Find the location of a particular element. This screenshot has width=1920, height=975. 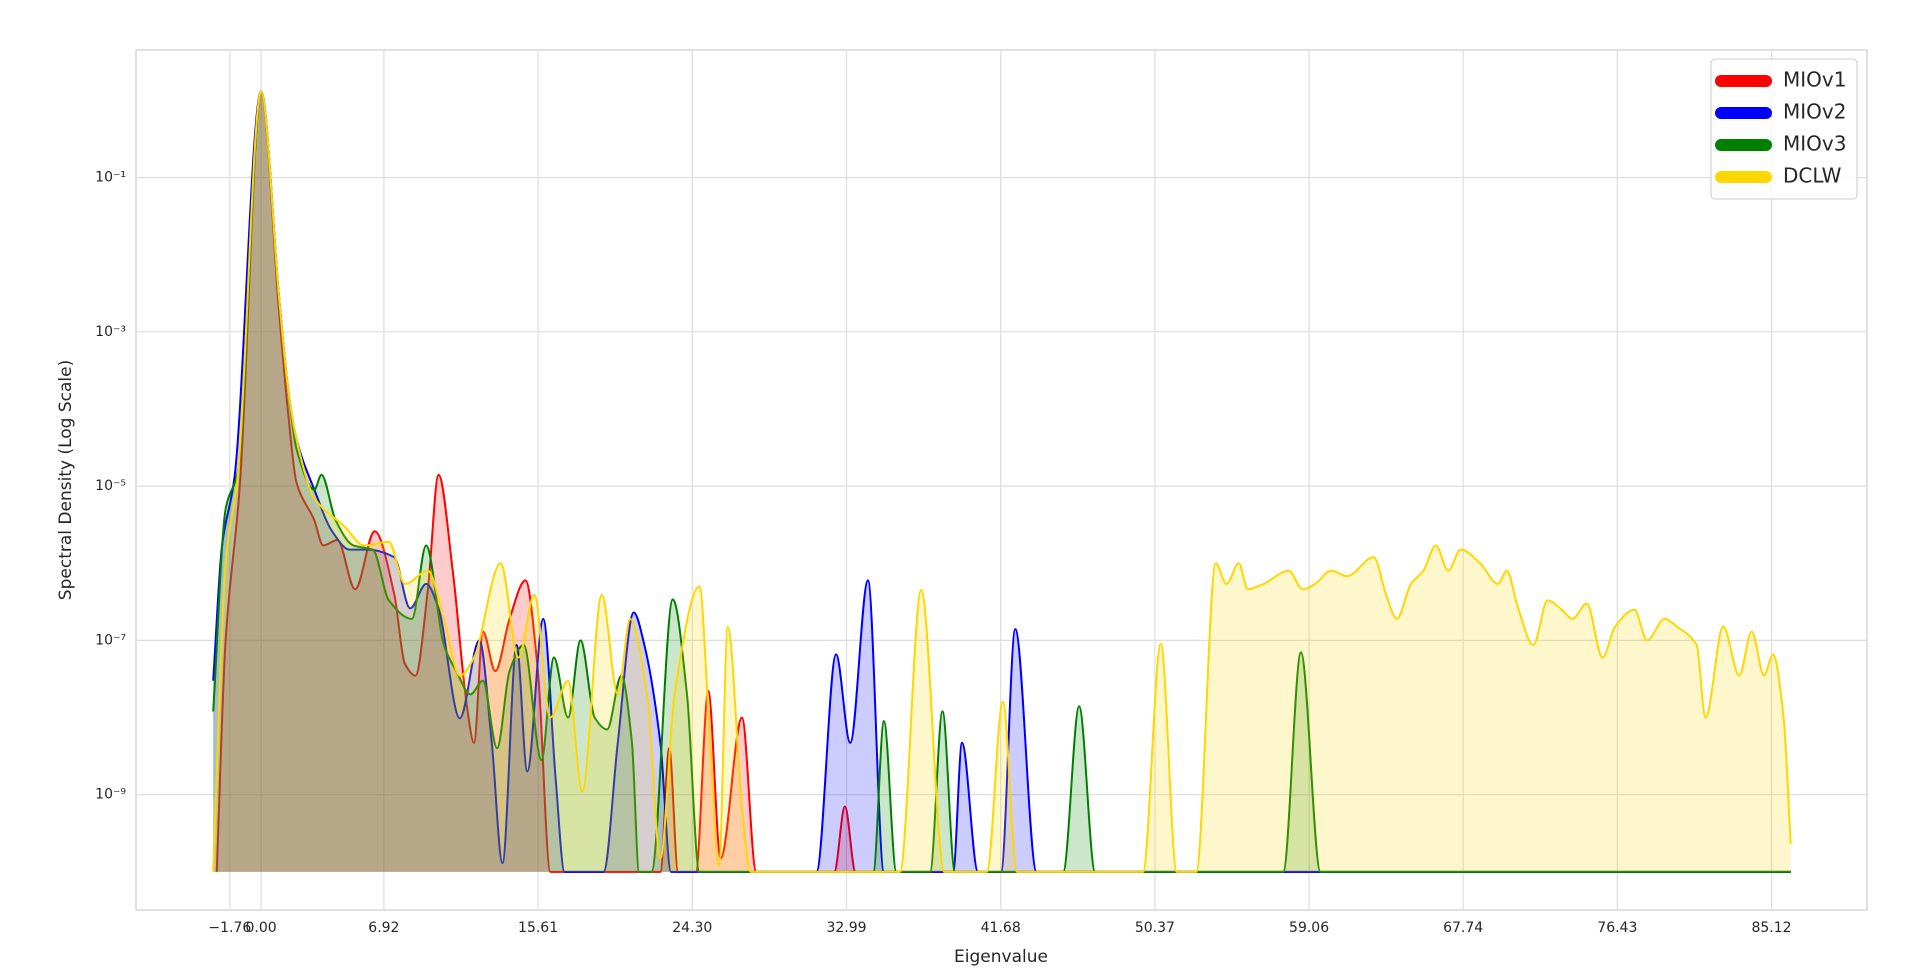

x-tick-label: 15.61 is located at coordinates (538, 928).